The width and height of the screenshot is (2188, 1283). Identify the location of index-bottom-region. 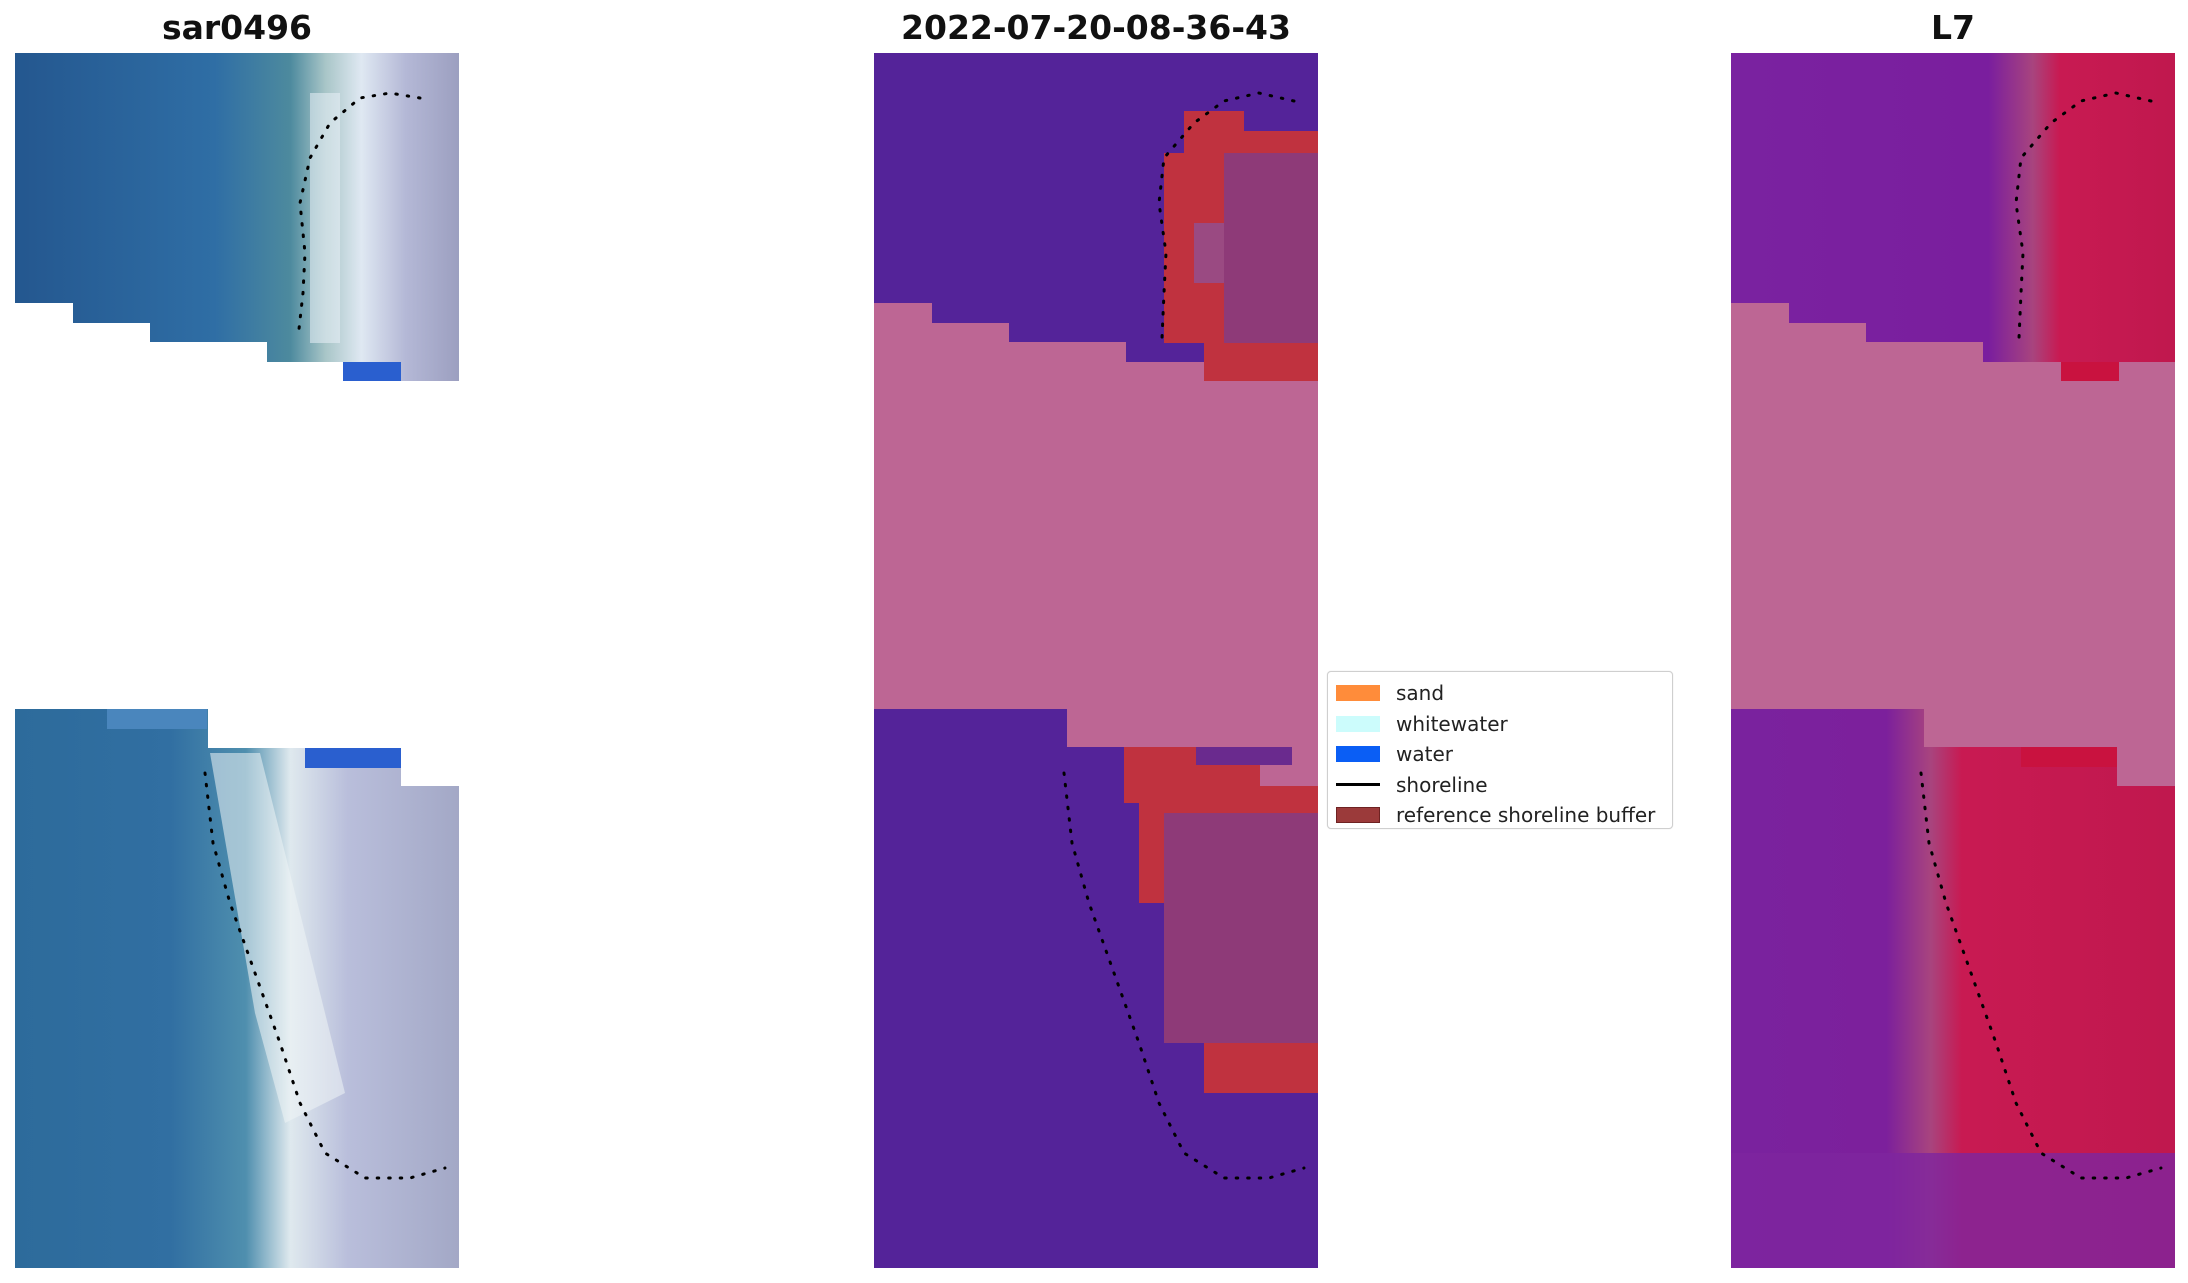
(1953, 988).